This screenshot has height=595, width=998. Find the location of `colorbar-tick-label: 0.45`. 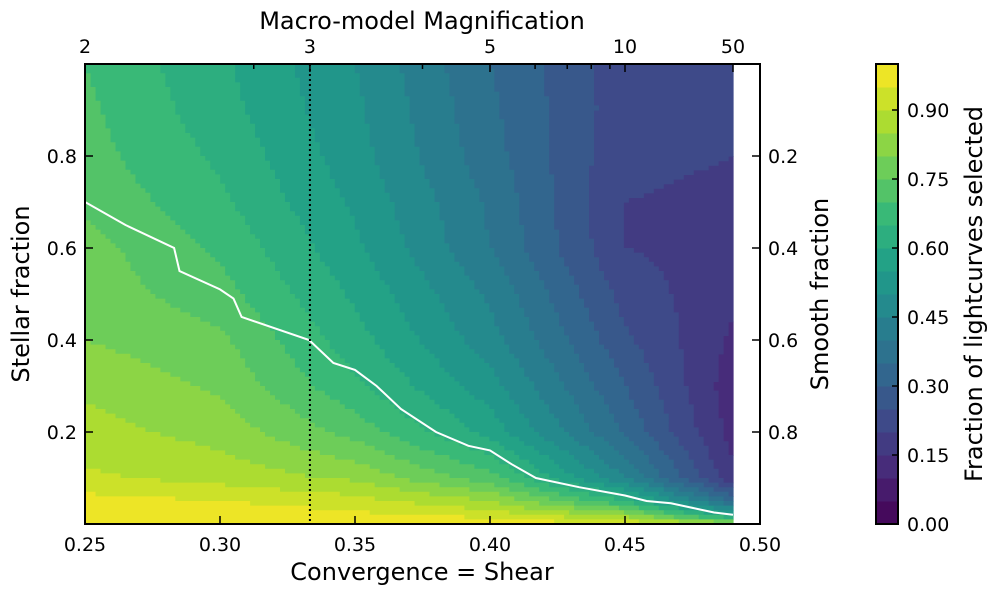

colorbar-tick-label: 0.45 is located at coordinates (928, 318).